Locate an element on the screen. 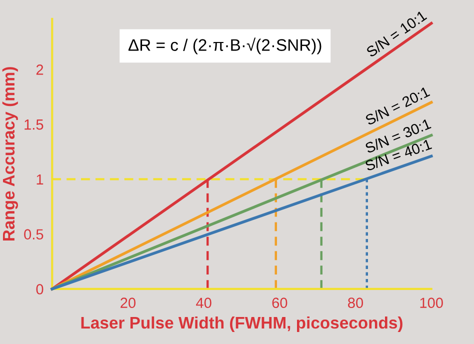 The height and width of the screenshot is (344, 474). x-tick-label: 80 is located at coordinates (356, 303).